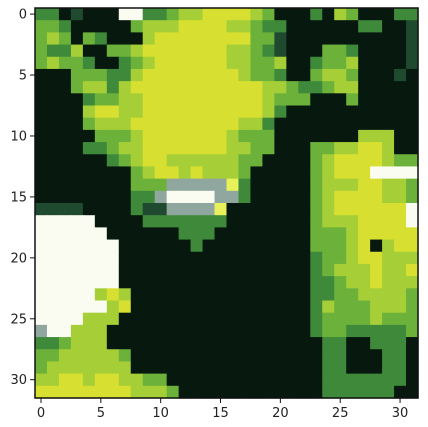 This screenshot has width=428, height=427. What do you see at coordinates (101, 413) in the screenshot?
I see `x-tick-label: 5` at bounding box center [101, 413].